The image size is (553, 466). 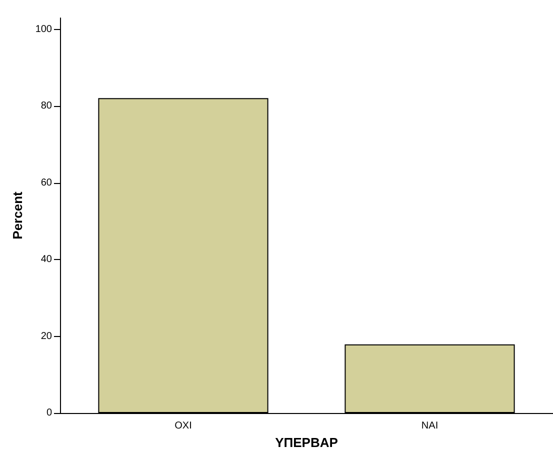 What do you see at coordinates (43, 30) in the screenshot?
I see `y-tick-label: 100` at bounding box center [43, 30].